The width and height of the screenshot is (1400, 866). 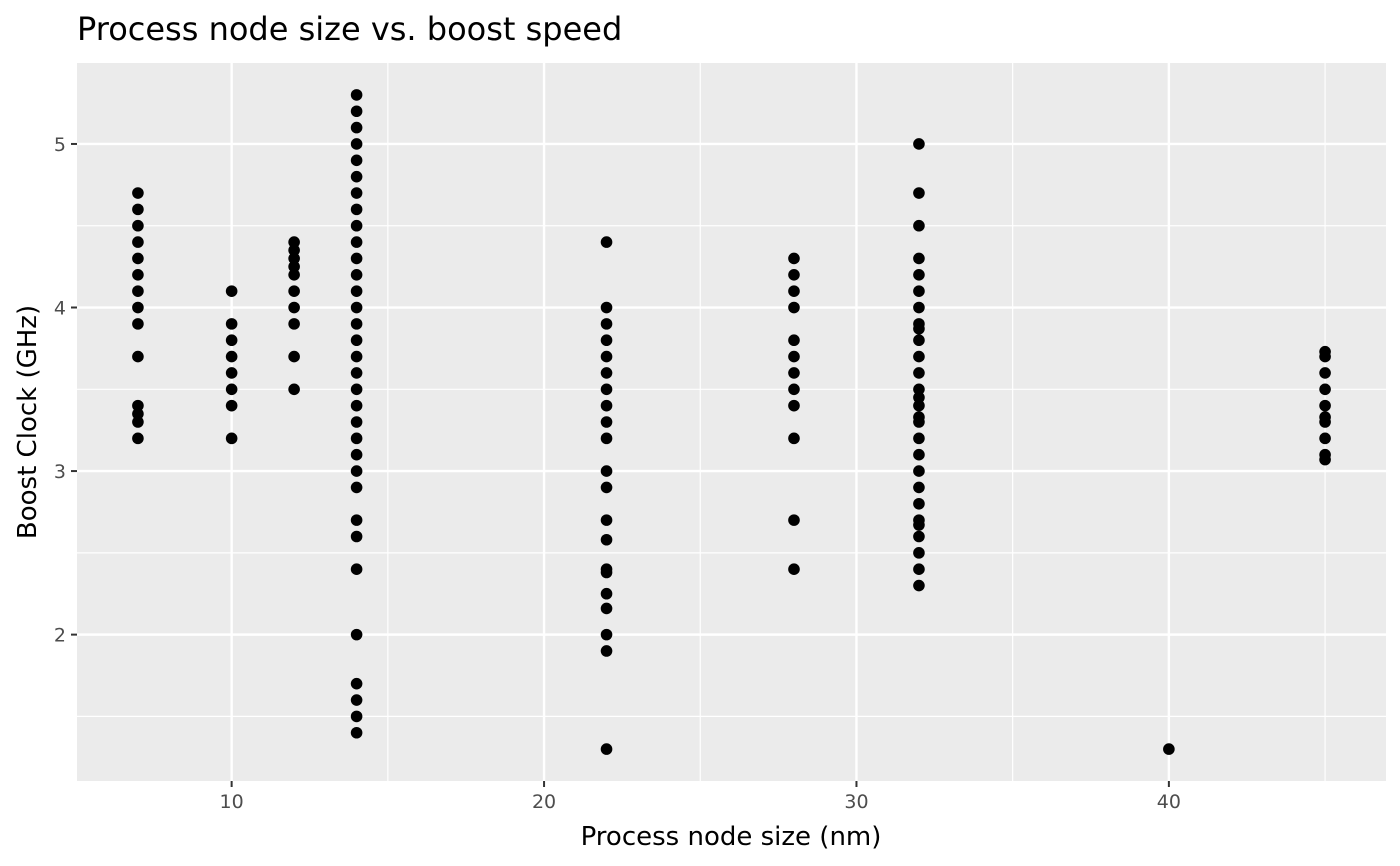 What do you see at coordinates (232, 802) in the screenshot?
I see `x-tick-label: 10` at bounding box center [232, 802].